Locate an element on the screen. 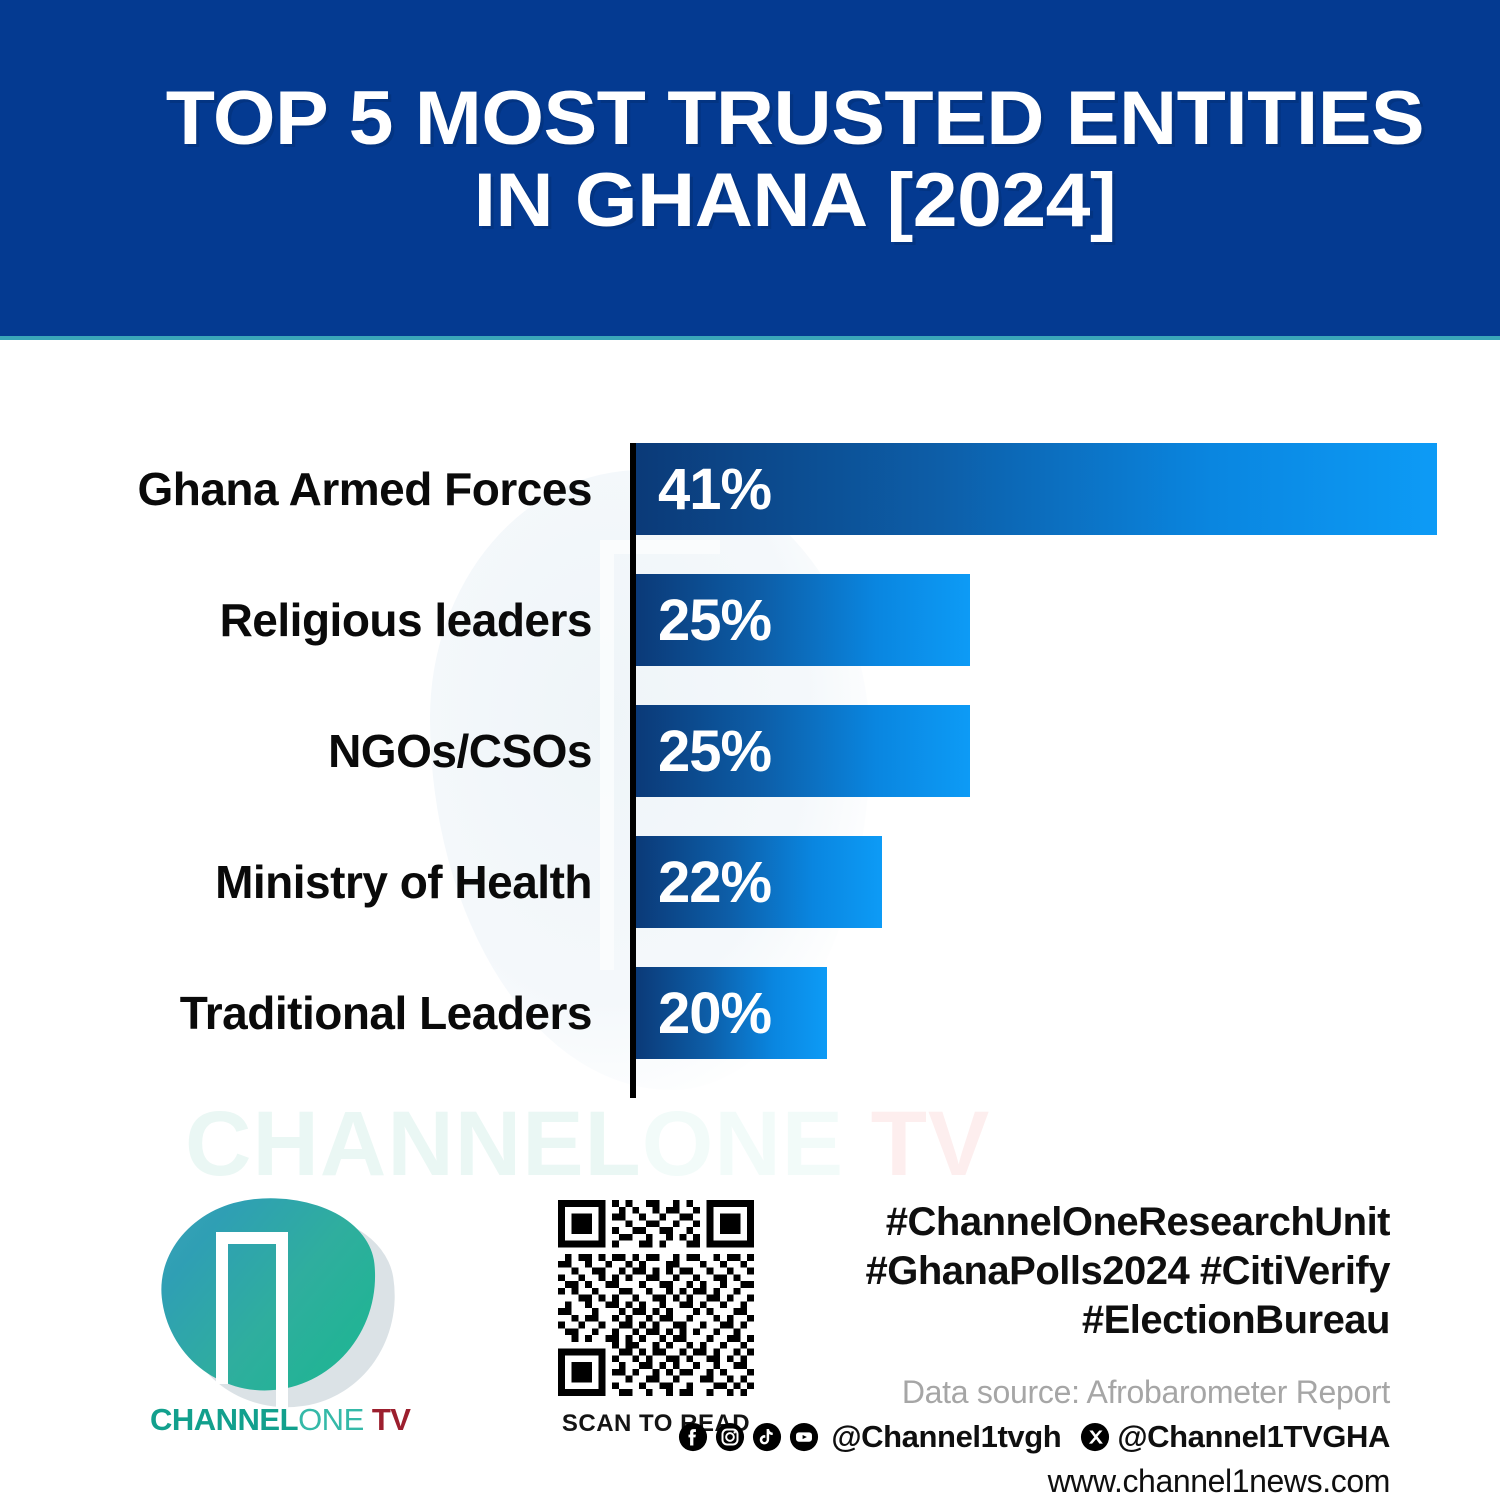  logo-word-tv: TV is located at coordinates (387, 1419).